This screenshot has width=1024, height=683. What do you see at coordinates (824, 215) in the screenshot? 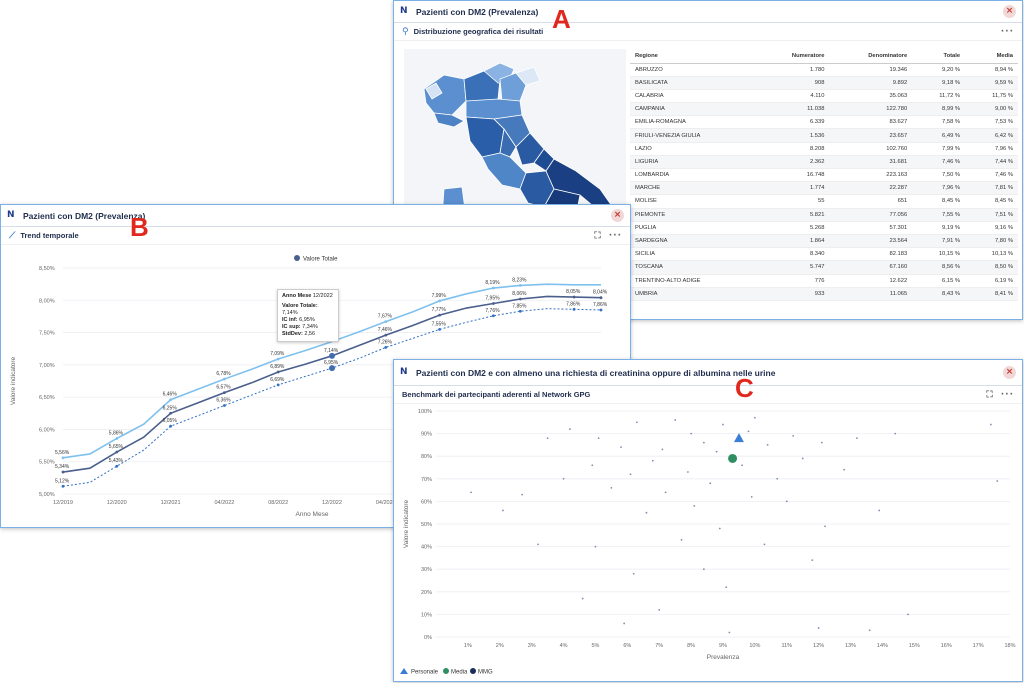
I see `table-row: PIEMONTE 5.821 77.056 7,55 % 7,51 %` at bounding box center [824, 215].